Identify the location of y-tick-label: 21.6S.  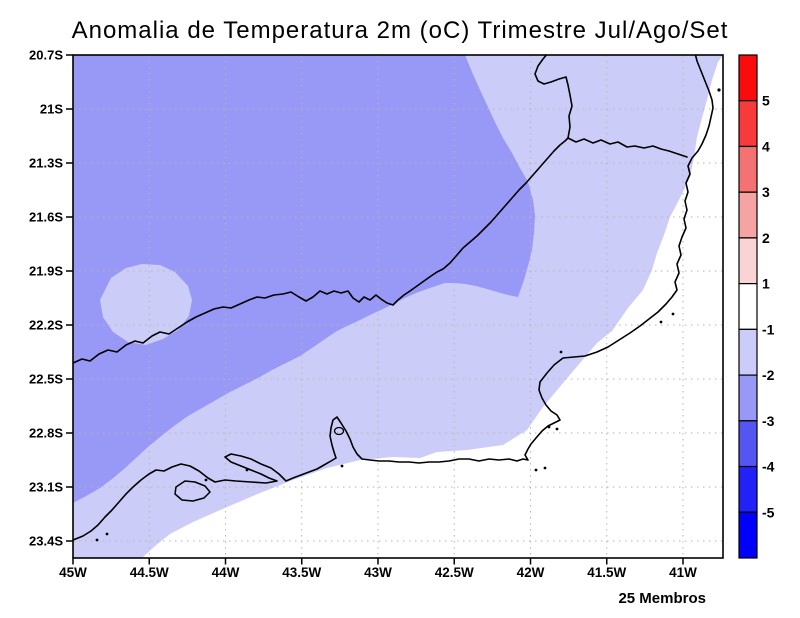
(46, 217).